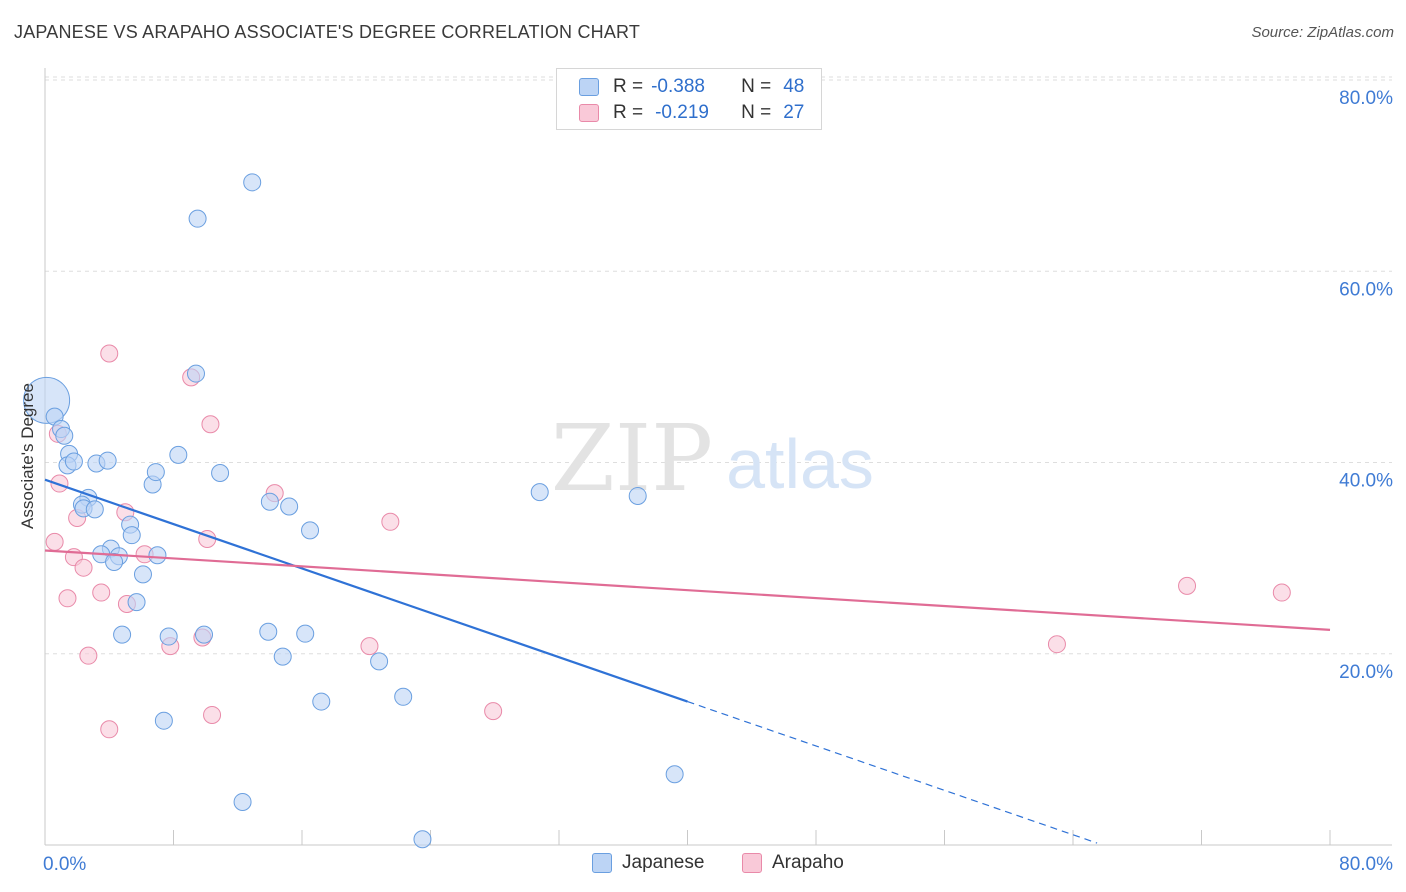 Image resolution: width=1406 pixels, height=892 pixels. Describe the element at coordinates (1322, 32) in the screenshot. I see `source-label: Source: ZipAtlas.com` at that location.